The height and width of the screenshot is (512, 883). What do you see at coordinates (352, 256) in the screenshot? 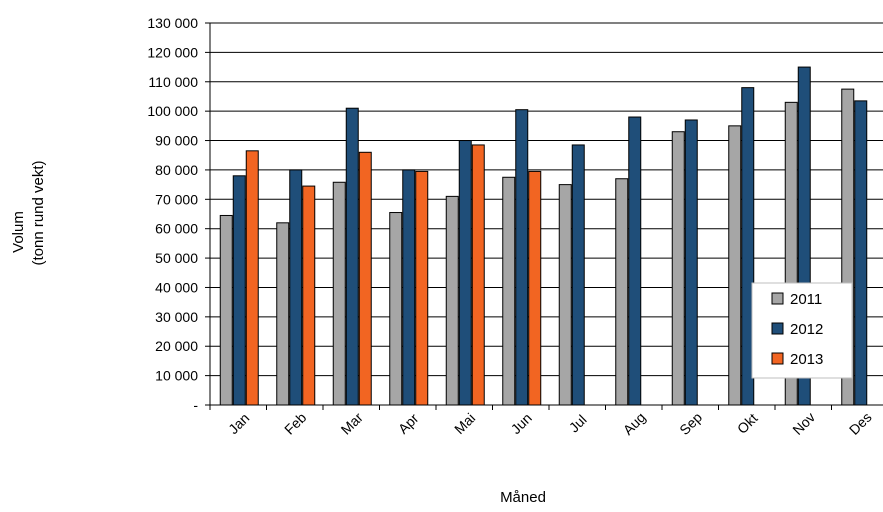
I see `bar-2012-Mar` at bounding box center [352, 256].